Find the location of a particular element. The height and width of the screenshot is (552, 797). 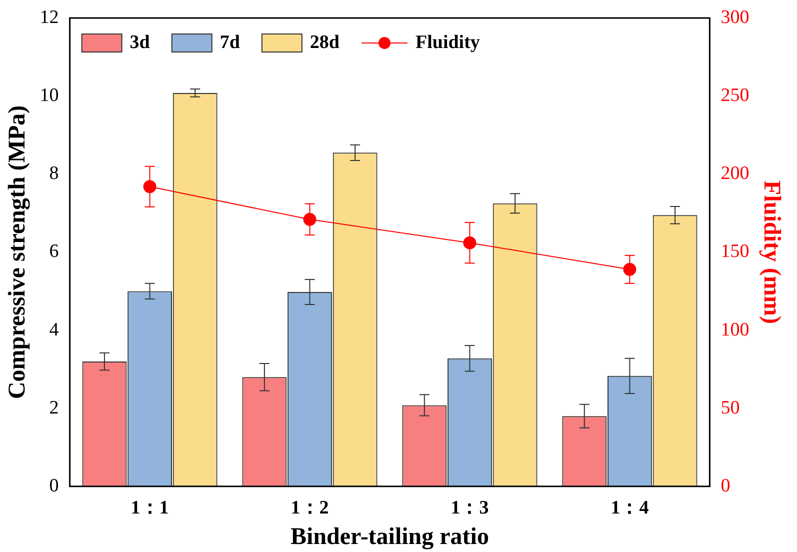

y2-tick-label: 250 is located at coordinates (735, 95).